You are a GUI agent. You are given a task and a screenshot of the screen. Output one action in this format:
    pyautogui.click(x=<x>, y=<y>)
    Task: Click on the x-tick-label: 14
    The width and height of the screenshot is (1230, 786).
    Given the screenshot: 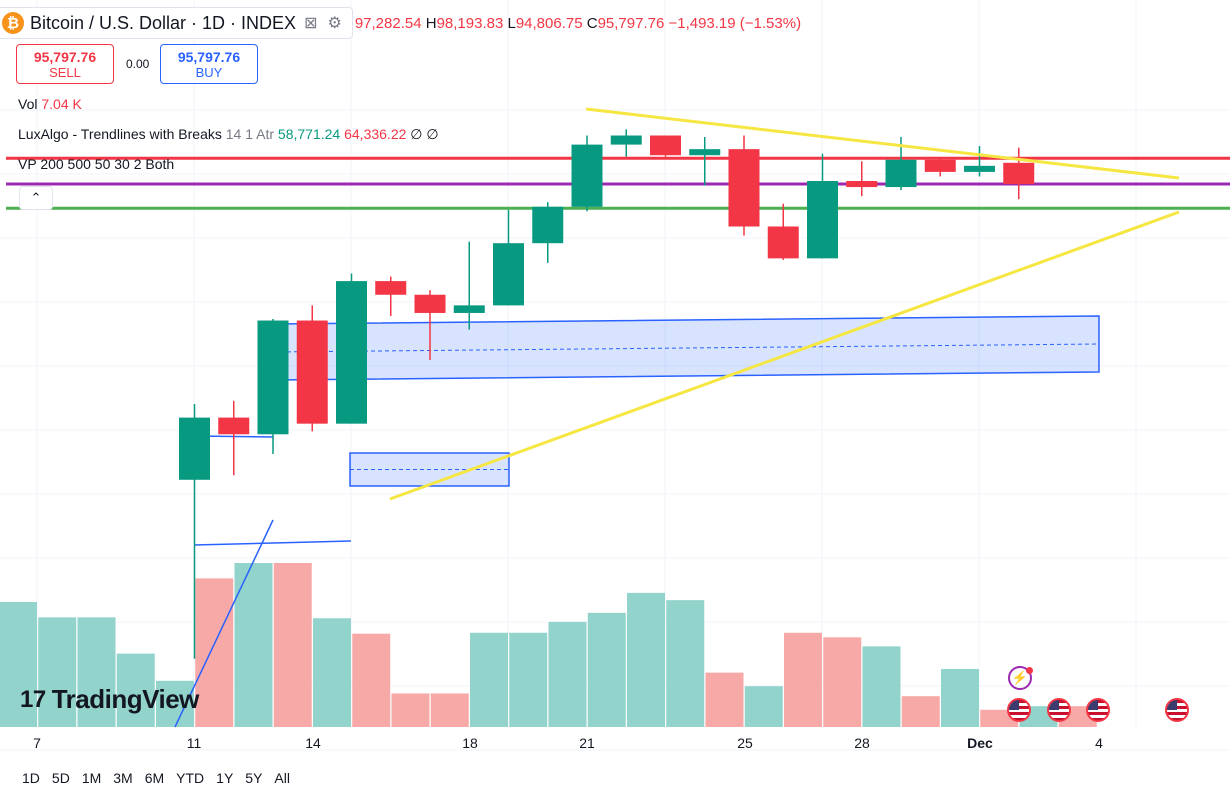 What is the action you would take?
    pyautogui.click(x=313, y=743)
    